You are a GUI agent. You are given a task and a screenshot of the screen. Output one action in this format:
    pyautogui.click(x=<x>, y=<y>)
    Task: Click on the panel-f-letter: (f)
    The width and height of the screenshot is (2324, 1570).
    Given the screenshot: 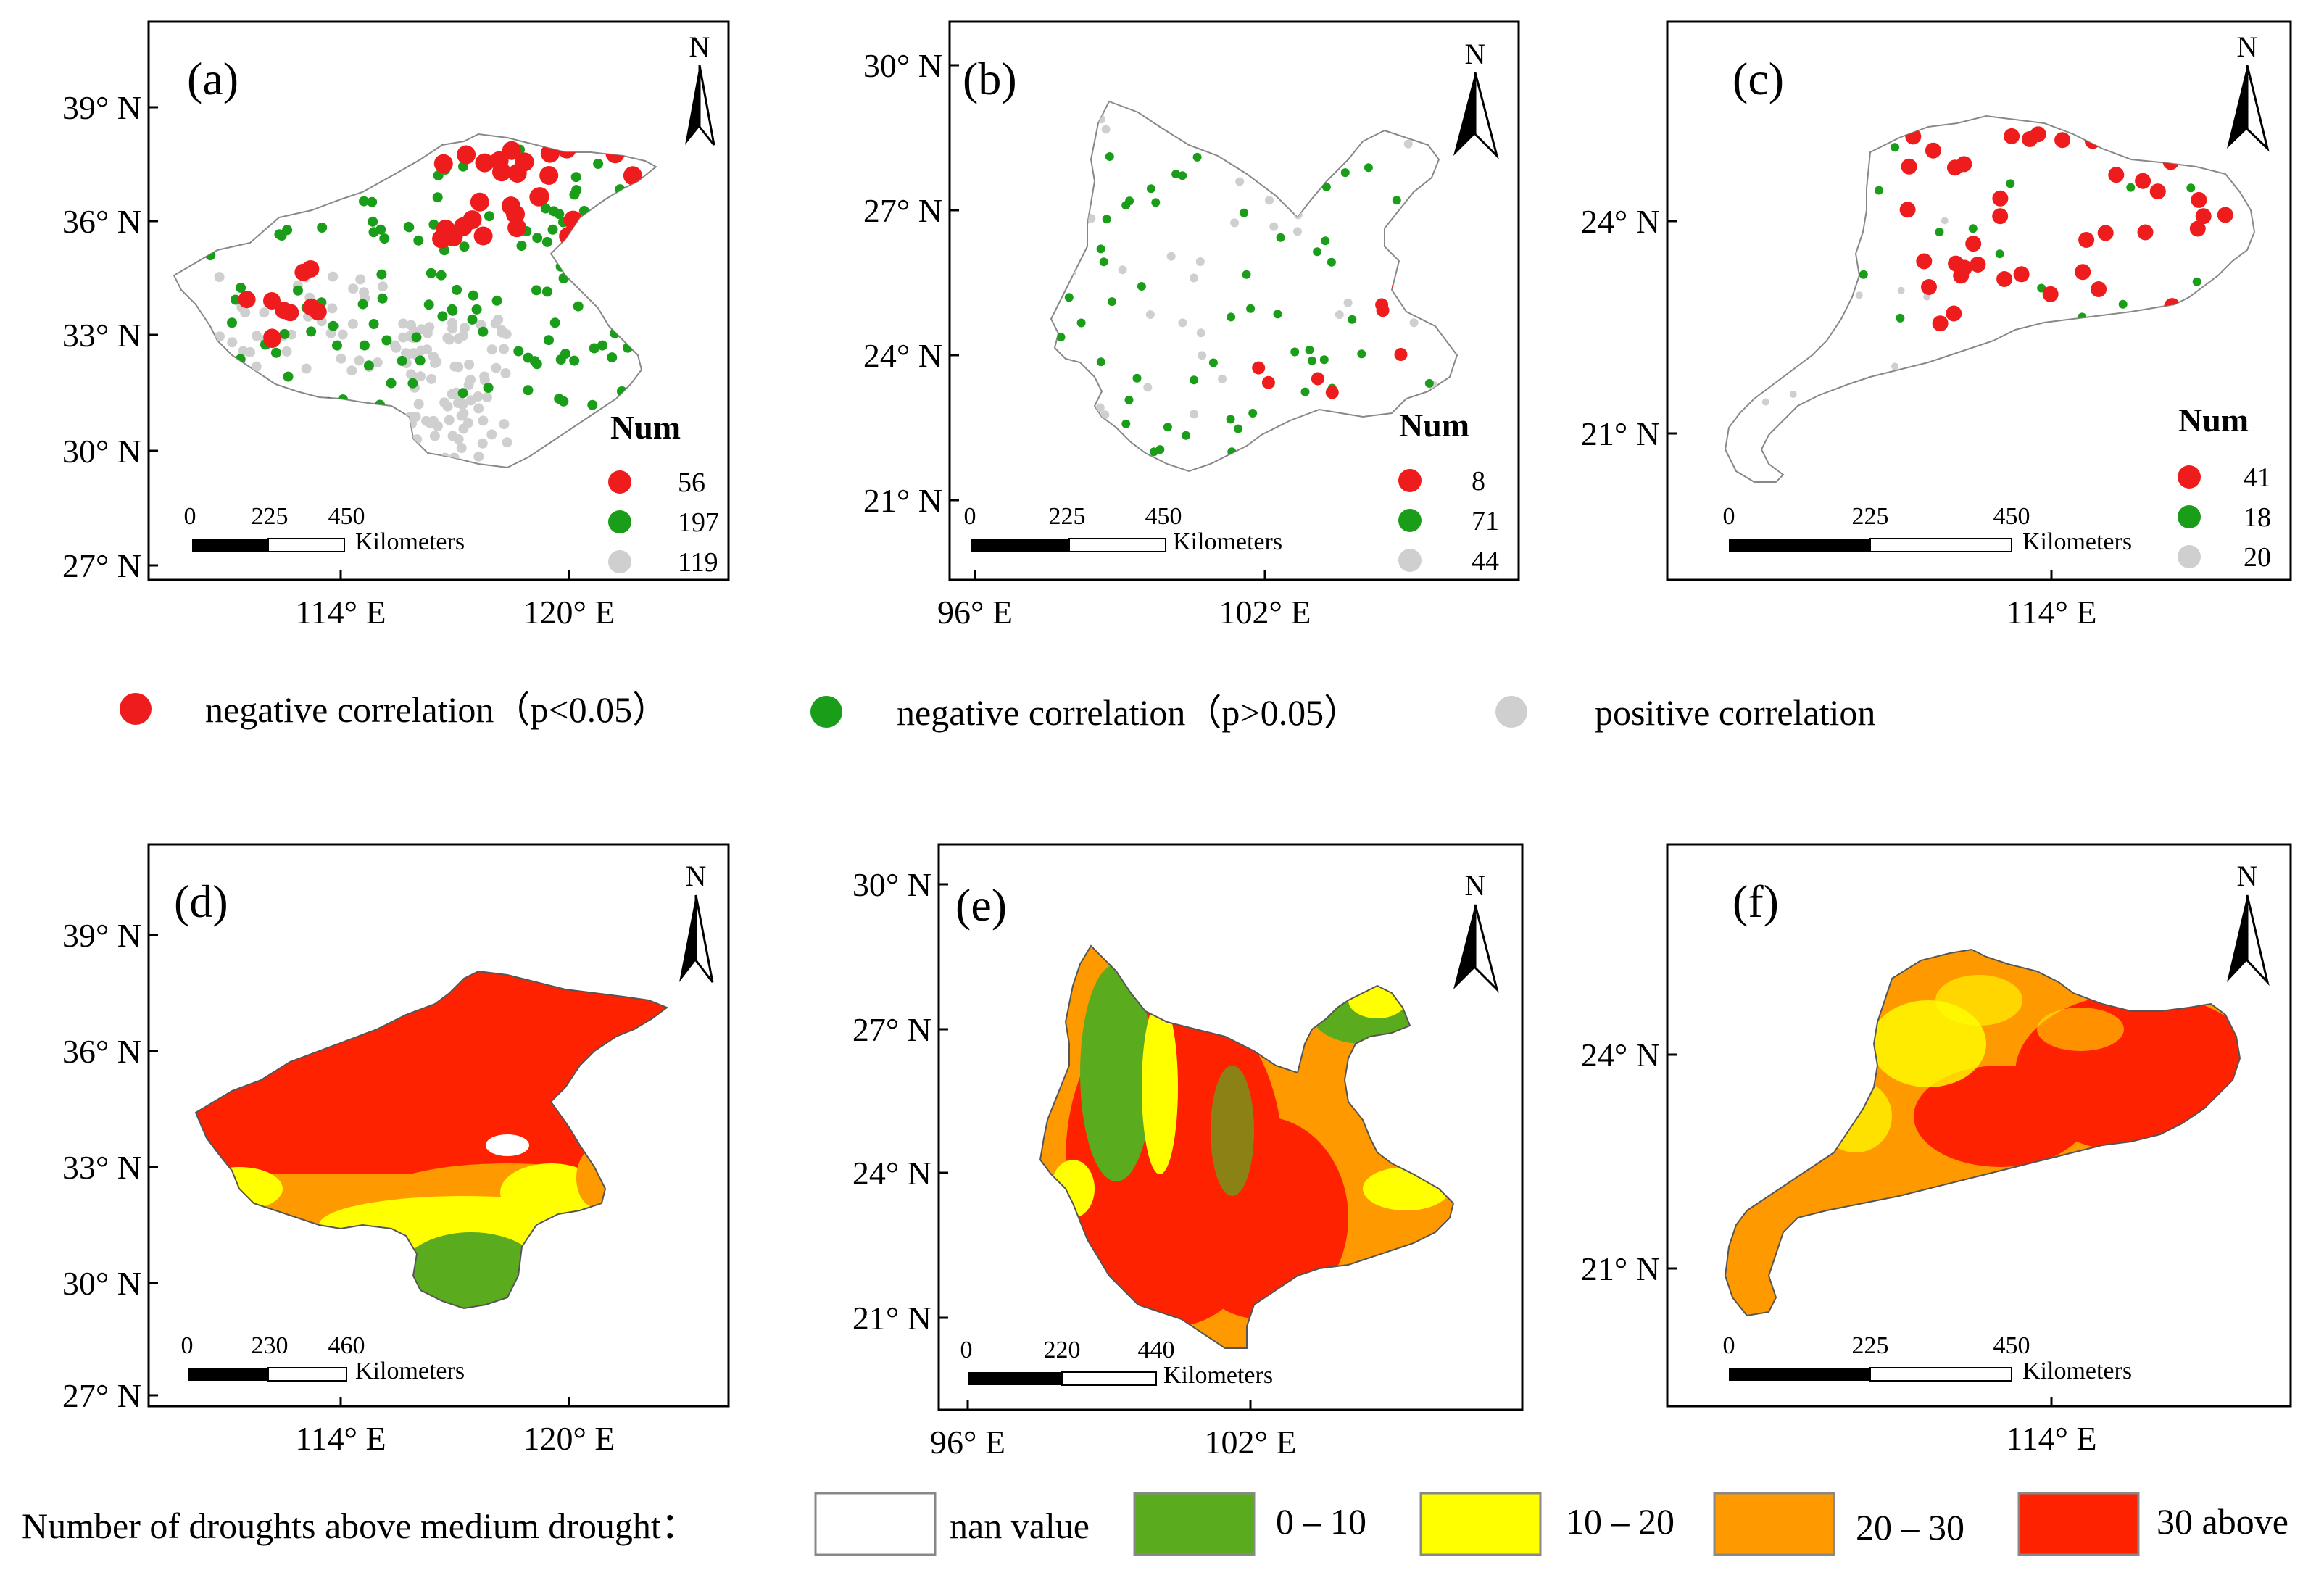 What is the action you would take?
    pyautogui.click(x=1756, y=901)
    